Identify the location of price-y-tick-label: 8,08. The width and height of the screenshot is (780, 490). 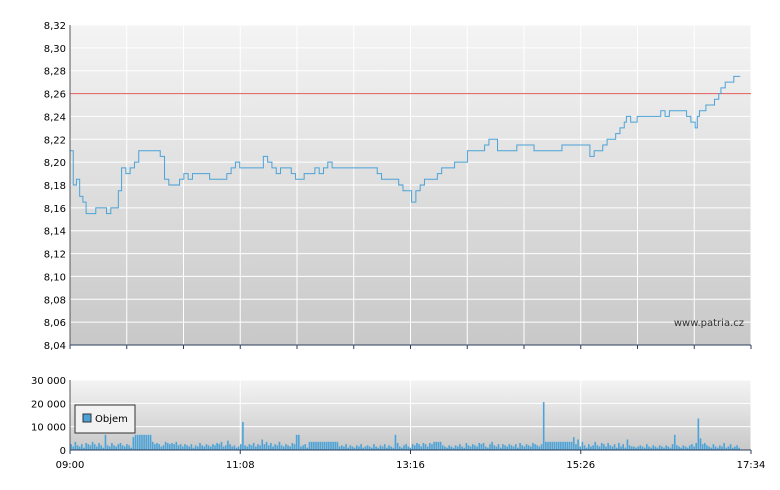
(55, 300).